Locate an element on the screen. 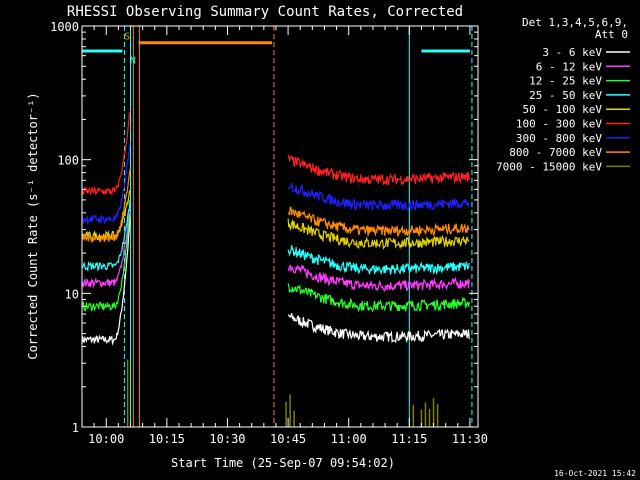  legend-label-4: 50 - 100 keV is located at coordinates (563, 109).